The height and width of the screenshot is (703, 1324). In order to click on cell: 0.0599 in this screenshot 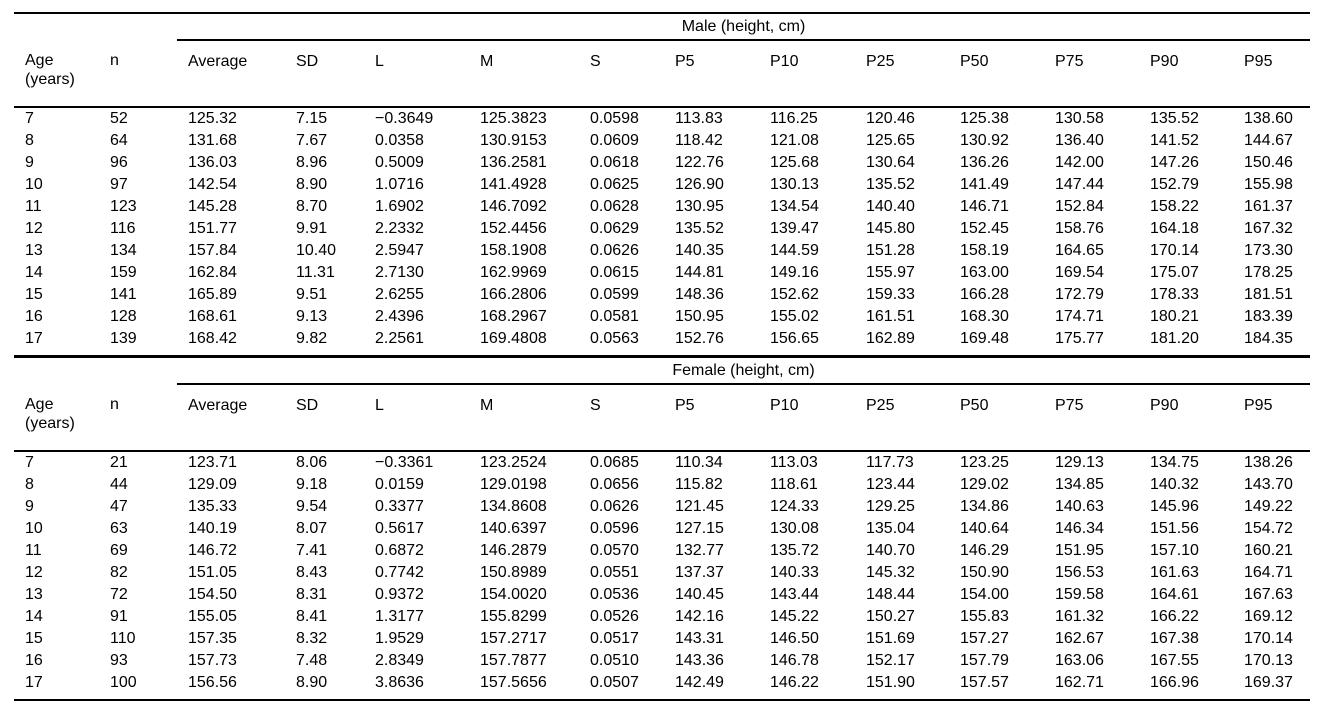, I will do `click(614, 294)`.